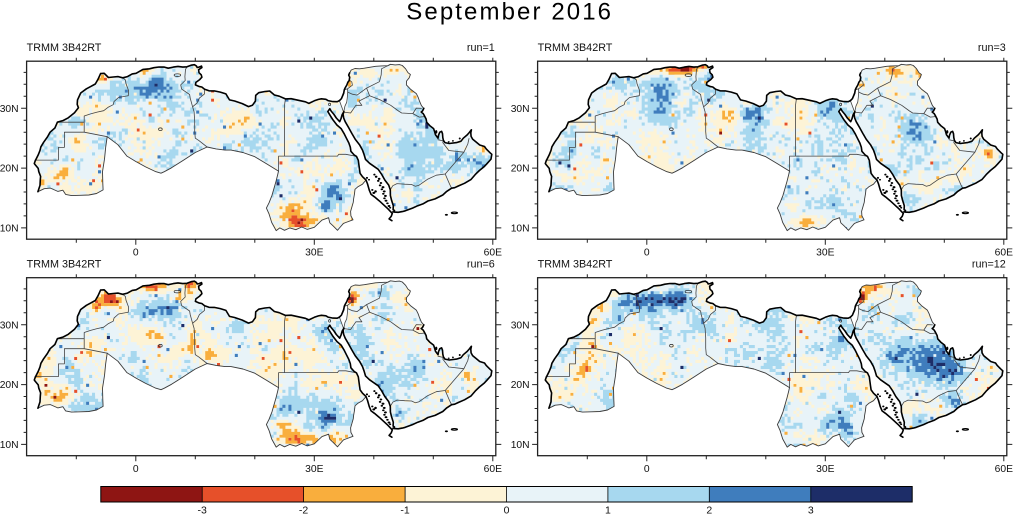 This screenshot has width=1015, height=515. What do you see at coordinates (509, 13) in the screenshot?
I see `svg-text: September 2016` at bounding box center [509, 13].